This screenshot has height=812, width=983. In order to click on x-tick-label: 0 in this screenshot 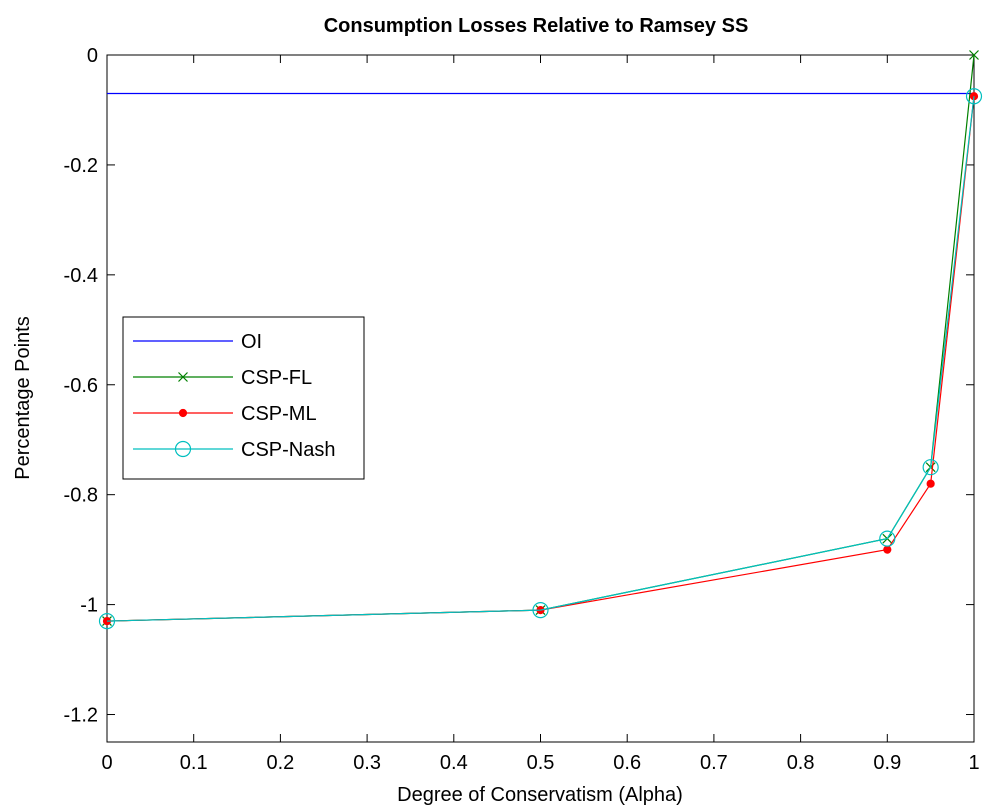, I will do `click(106, 763)`.